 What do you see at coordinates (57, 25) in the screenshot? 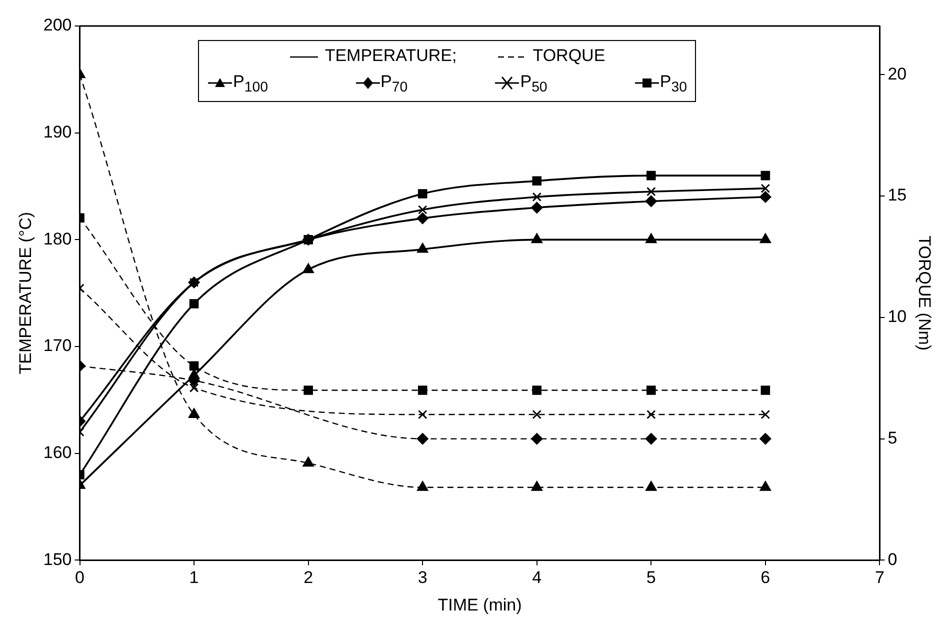
I see `y-tick-label: 200` at bounding box center [57, 25].